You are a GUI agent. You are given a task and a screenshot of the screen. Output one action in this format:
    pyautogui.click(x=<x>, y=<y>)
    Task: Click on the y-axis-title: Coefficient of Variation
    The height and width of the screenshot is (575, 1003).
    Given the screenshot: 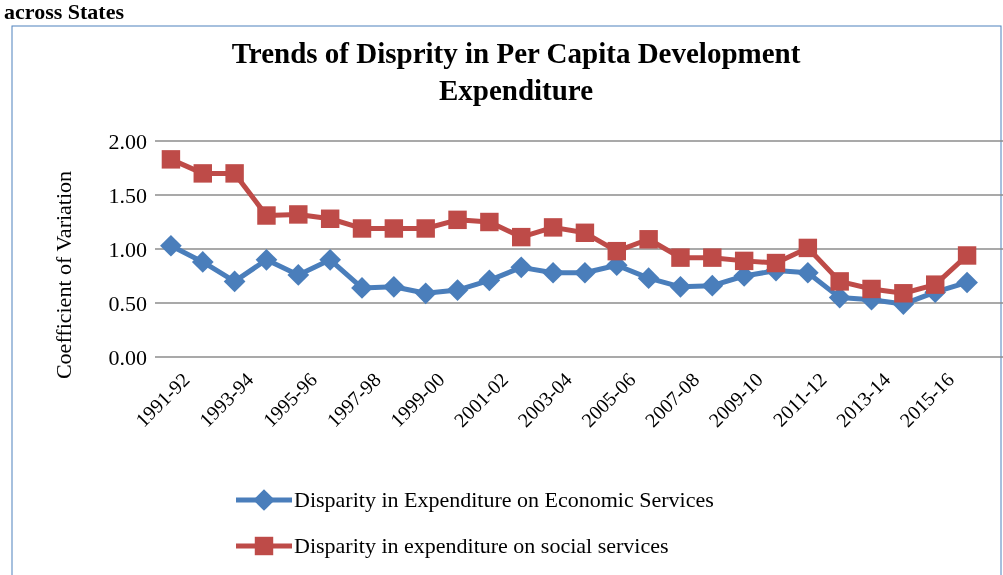 What is the action you would take?
    pyautogui.click(x=63, y=275)
    